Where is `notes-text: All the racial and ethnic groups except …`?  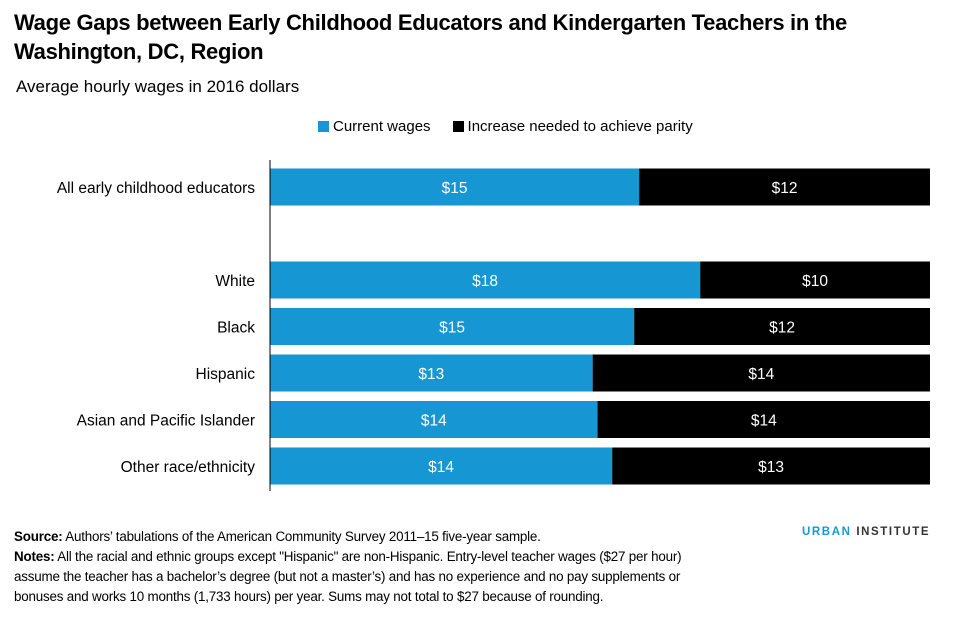 notes-text: All the racial and ethnic groups except … is located at coordinates (348, 576).